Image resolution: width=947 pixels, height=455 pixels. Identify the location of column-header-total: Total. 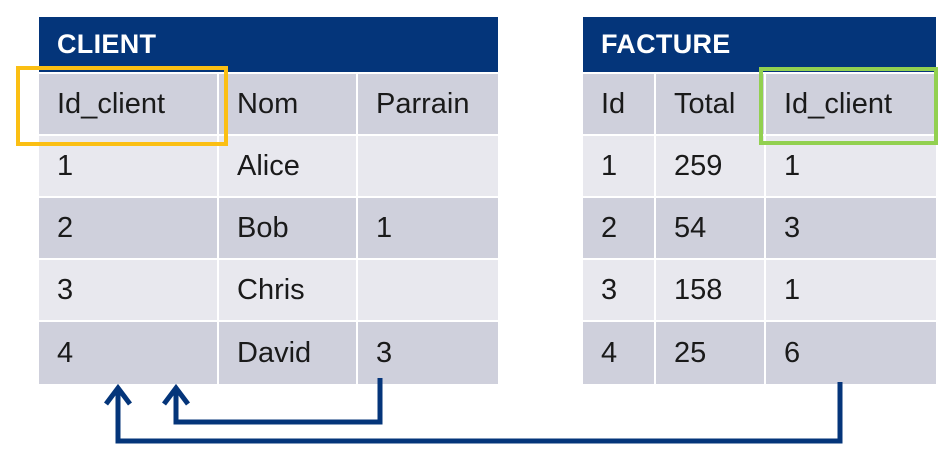
(711, 105).